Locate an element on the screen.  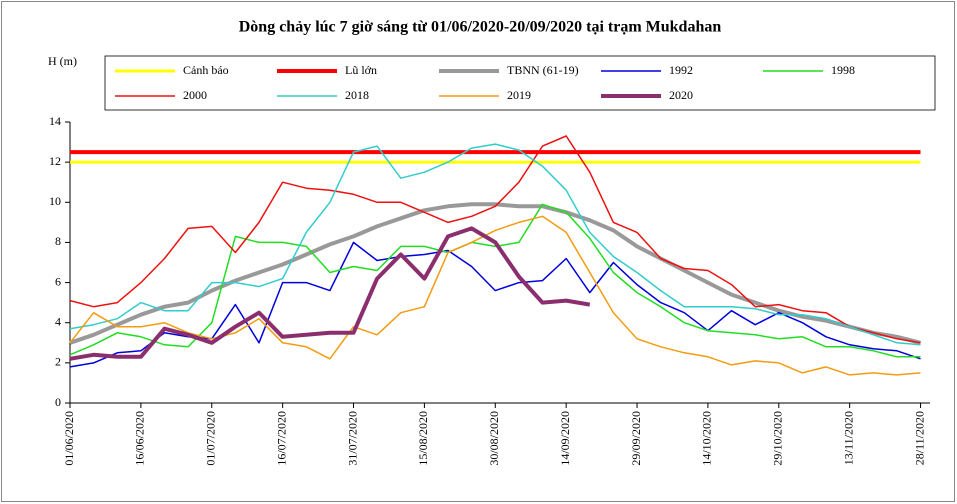
legend-label: 1992 is located at coordinates (681, 70).